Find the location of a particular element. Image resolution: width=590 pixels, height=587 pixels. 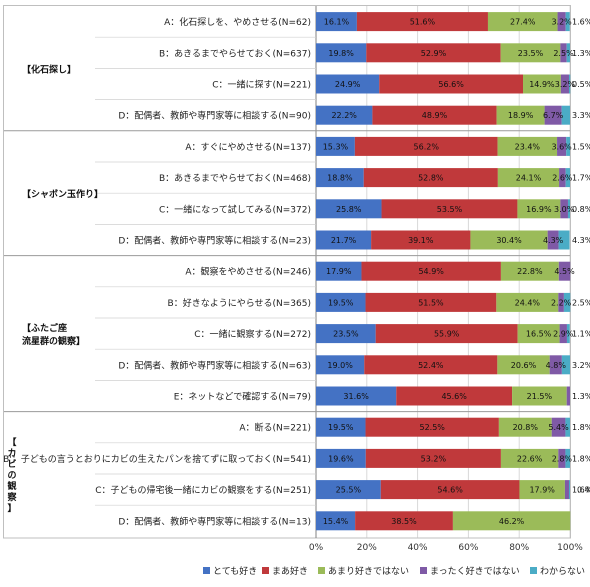

data-label: 2.2% is located at coordinates (561, 302).